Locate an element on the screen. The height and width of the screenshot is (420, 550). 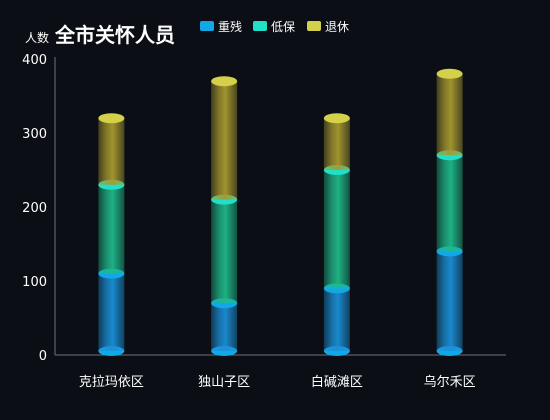
y-axis: 0 100 200 300 400 is located at coordinates (39, 208).